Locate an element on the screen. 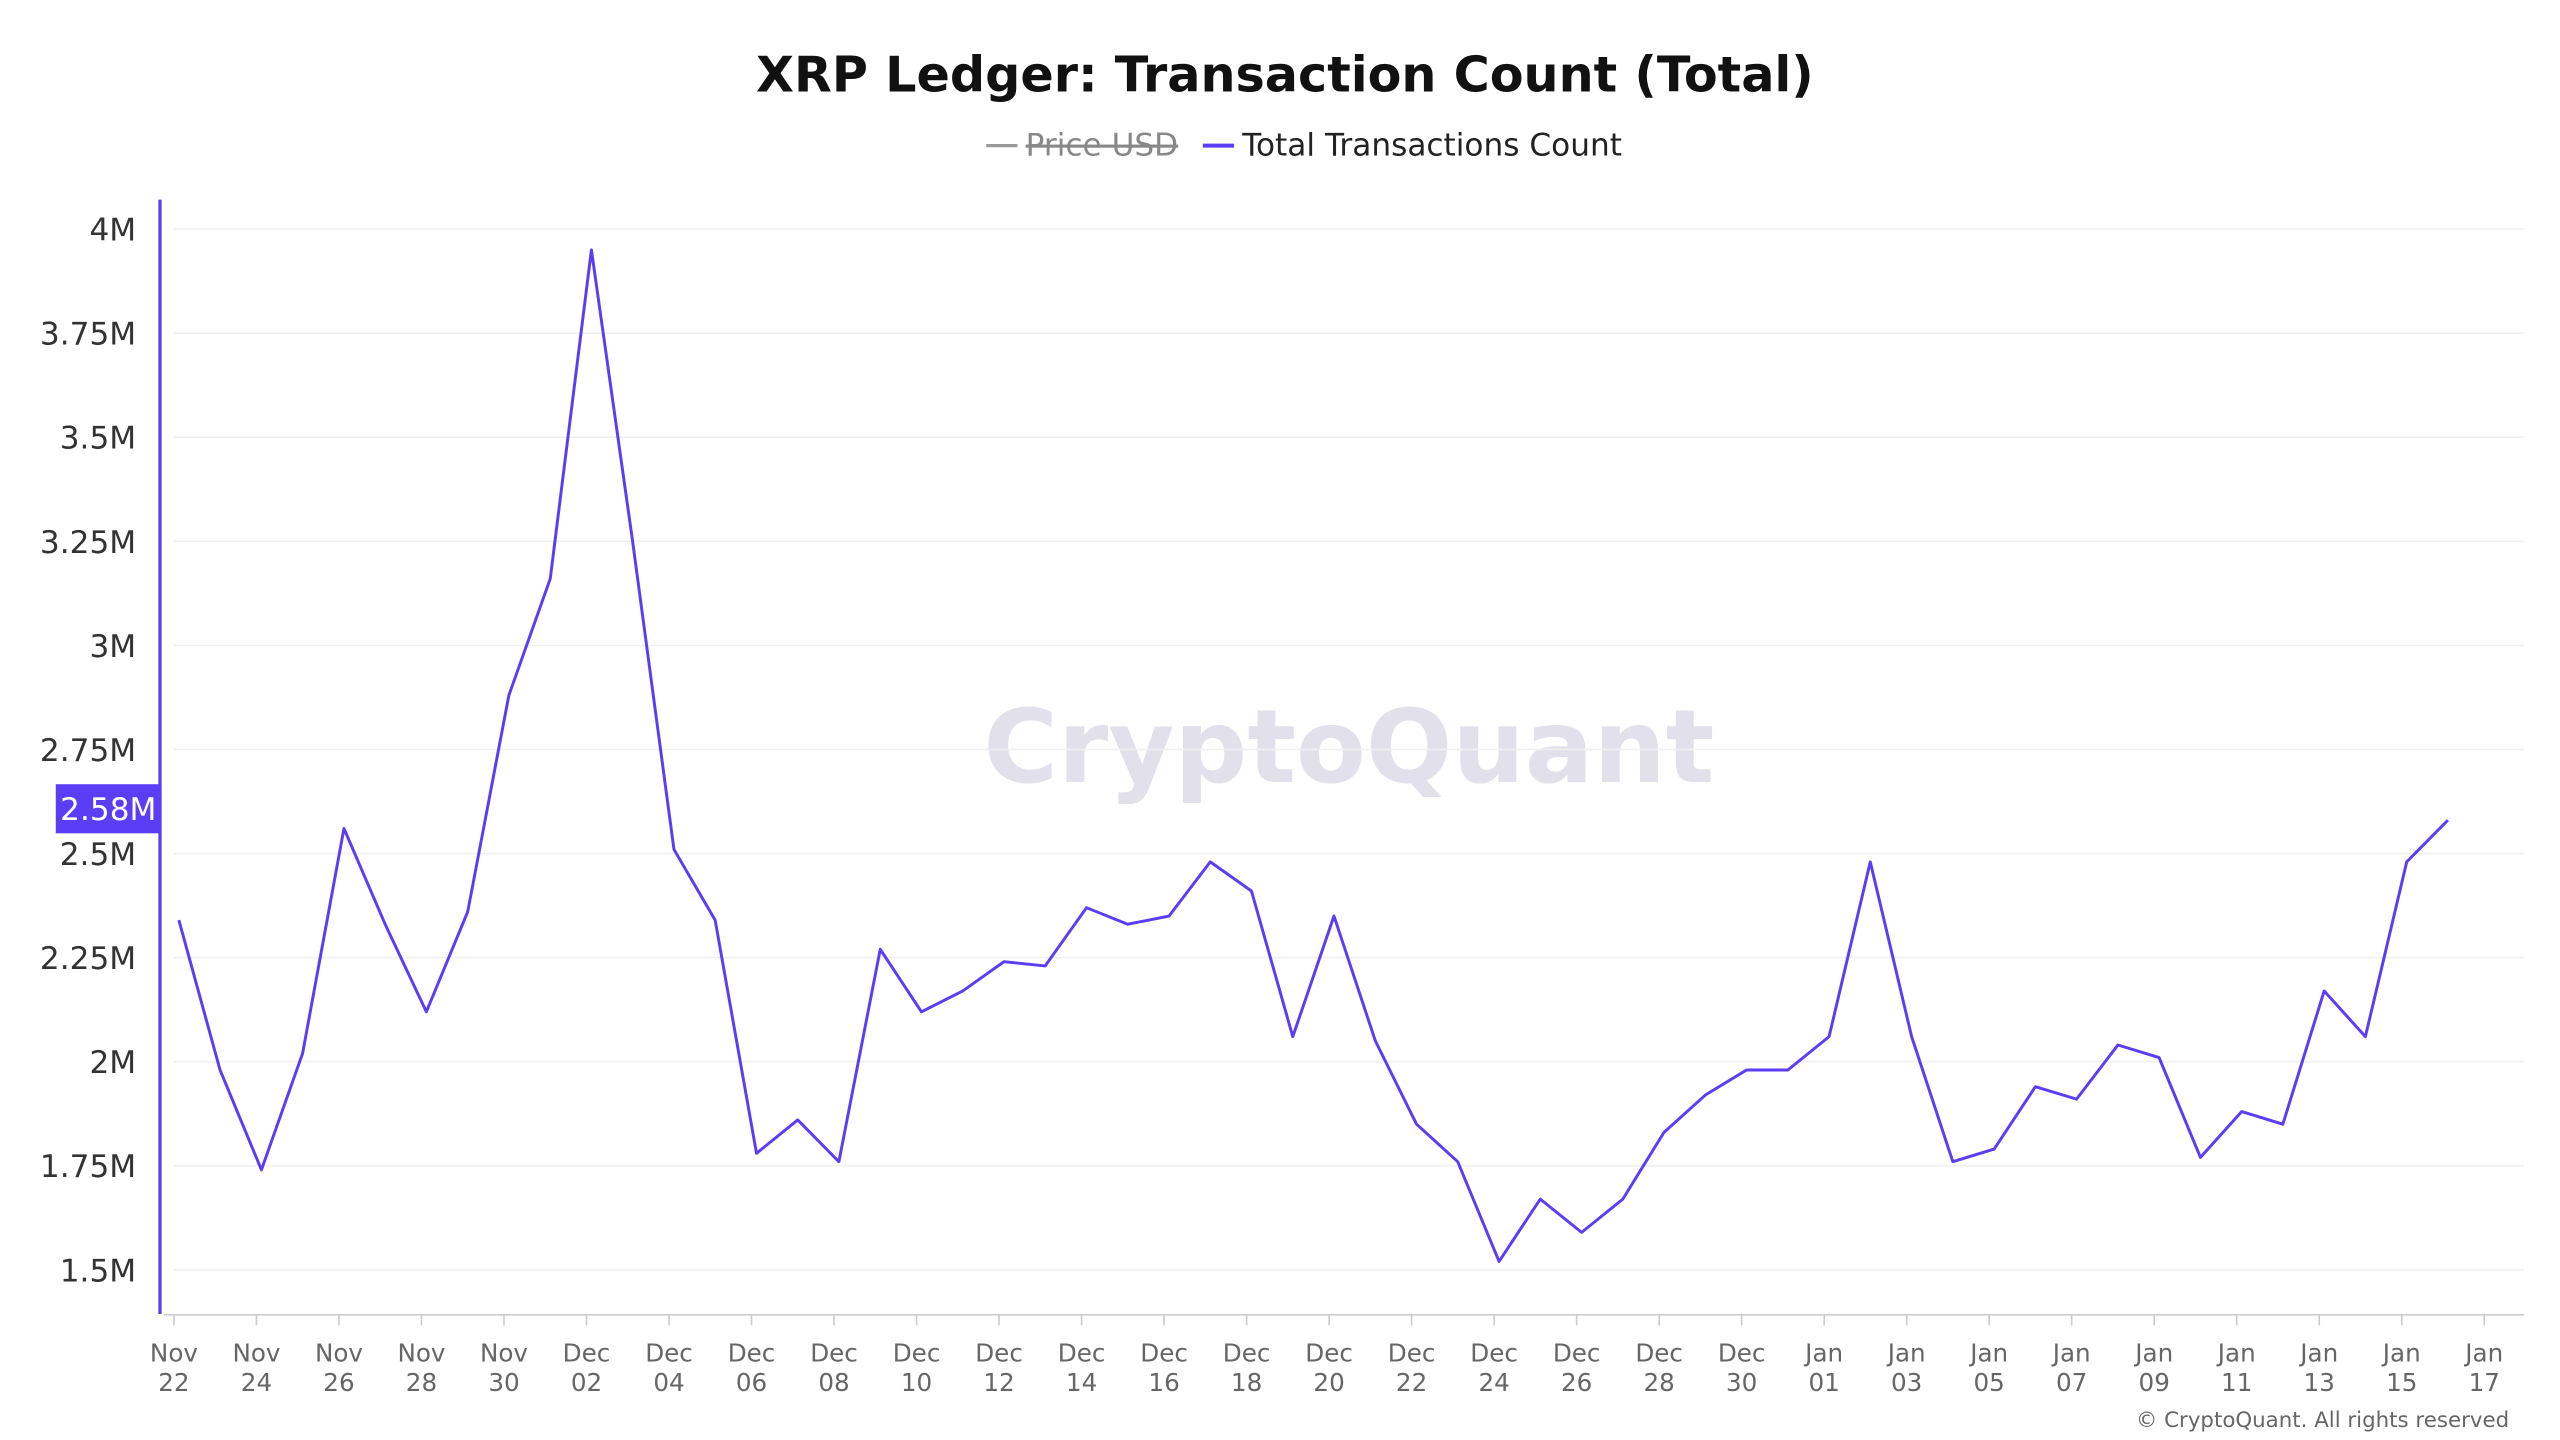 The width and height of the screenshot is (2560, 1440). x-tick-label: Dec 18 is located at coordinates (1247, 1367).